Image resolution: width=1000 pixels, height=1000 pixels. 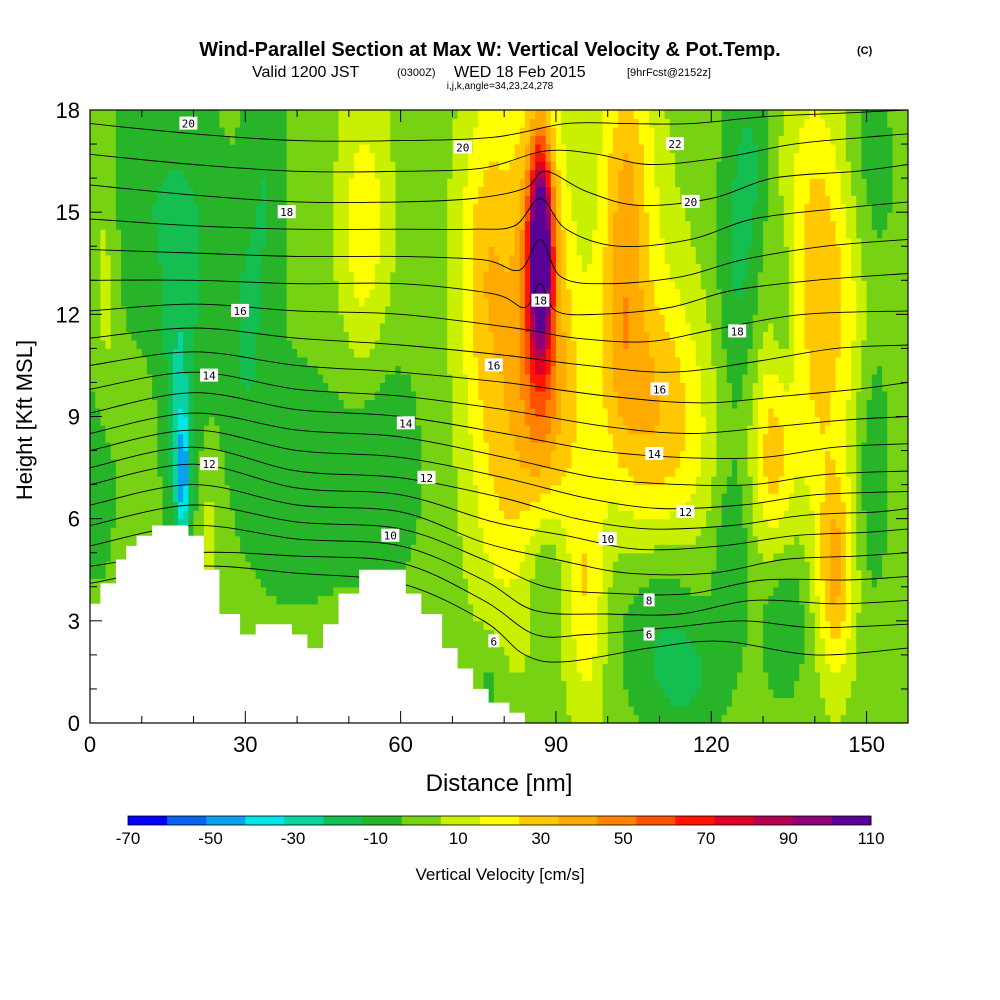 I want to click on colorbar-frame, so click(x=499, y=820).